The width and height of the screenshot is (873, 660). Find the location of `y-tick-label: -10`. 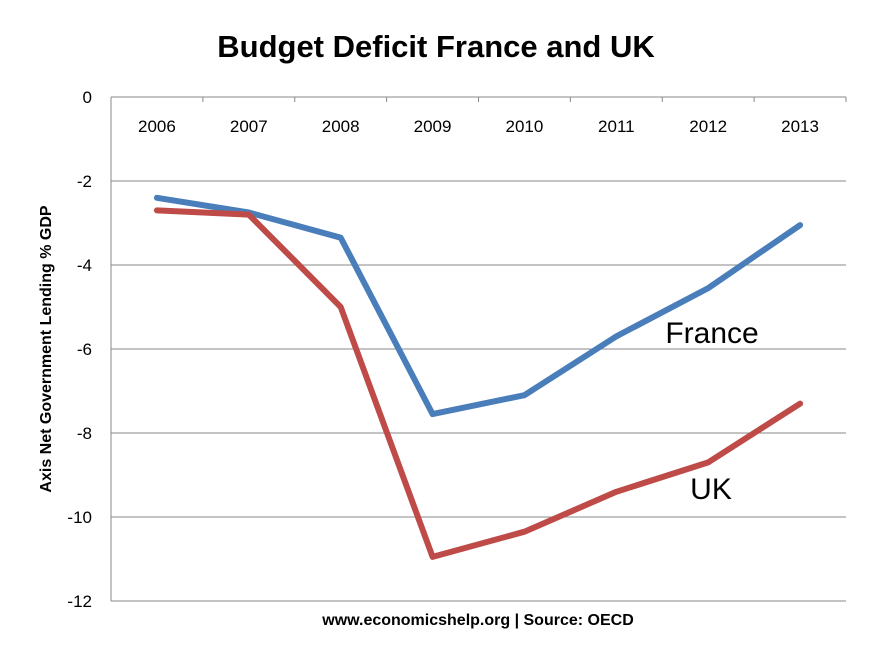

y-tick-label: -10 is located at coordinates (79, 517).